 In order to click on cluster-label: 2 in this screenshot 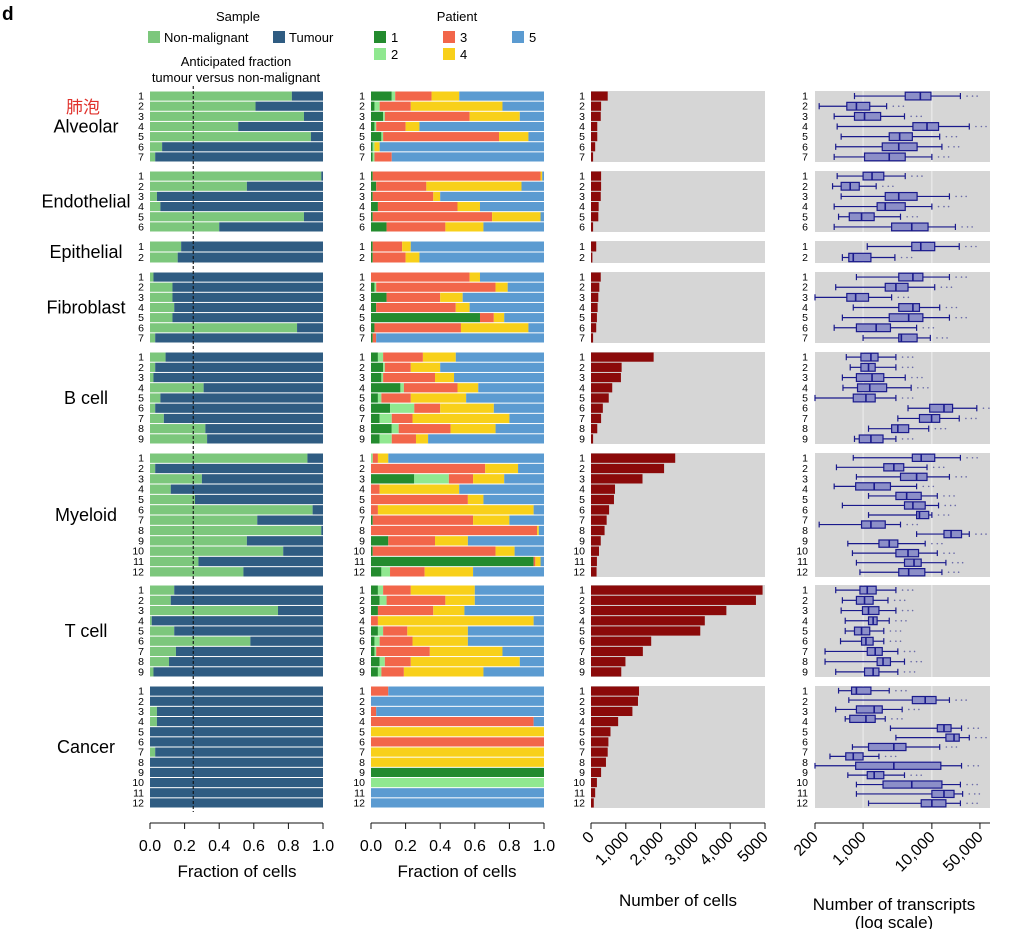, I will do `click(362, 187)`.